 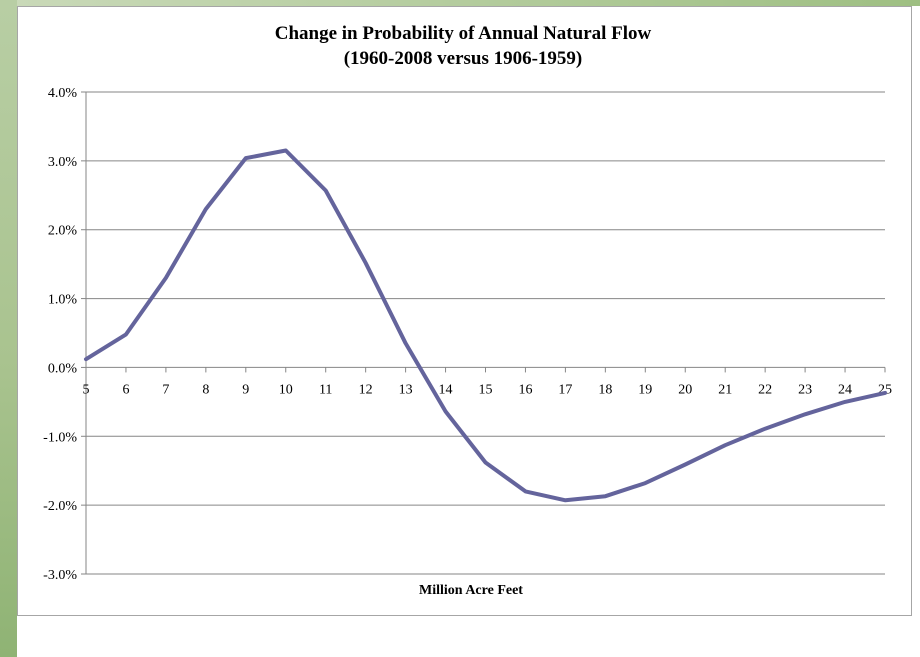 What do you see at coordinates (125, 389) in the screenshot?
I see `x-tick-label: 6` at bounding box center [125, 389].